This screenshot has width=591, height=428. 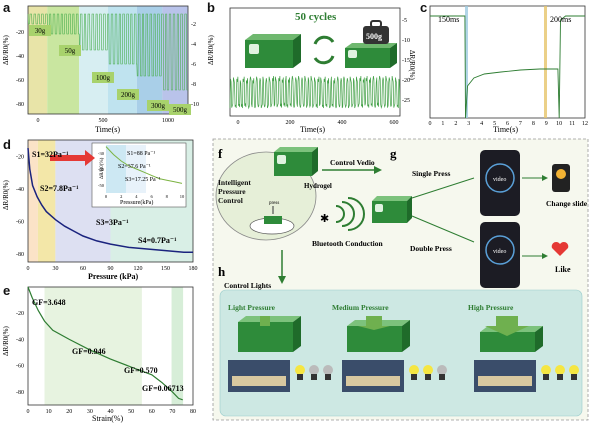 I want to click on xtick-c: 6, so click(x=507, y=124).